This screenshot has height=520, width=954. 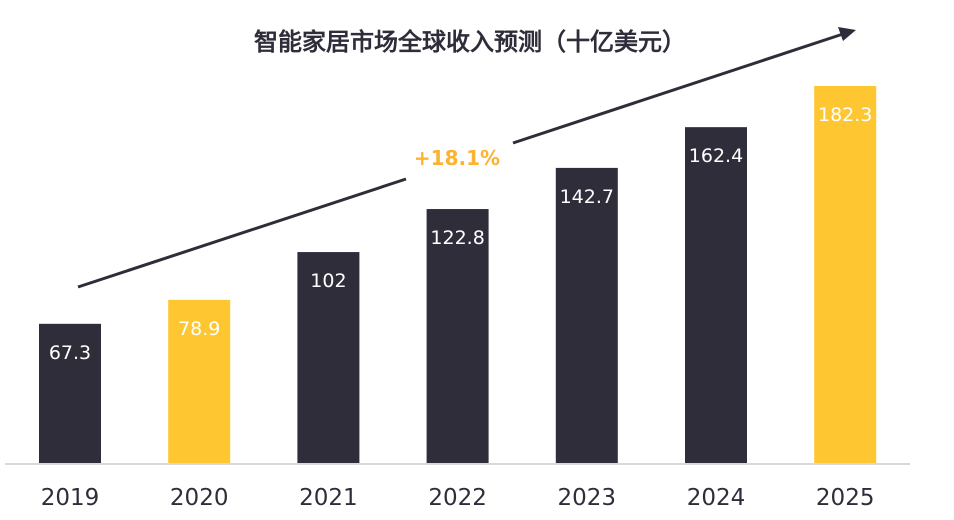 What do you see at coordinates (845, 498) in the screenshot?
I see `x-tick-label: 2025` at bounding box center [845, 498].